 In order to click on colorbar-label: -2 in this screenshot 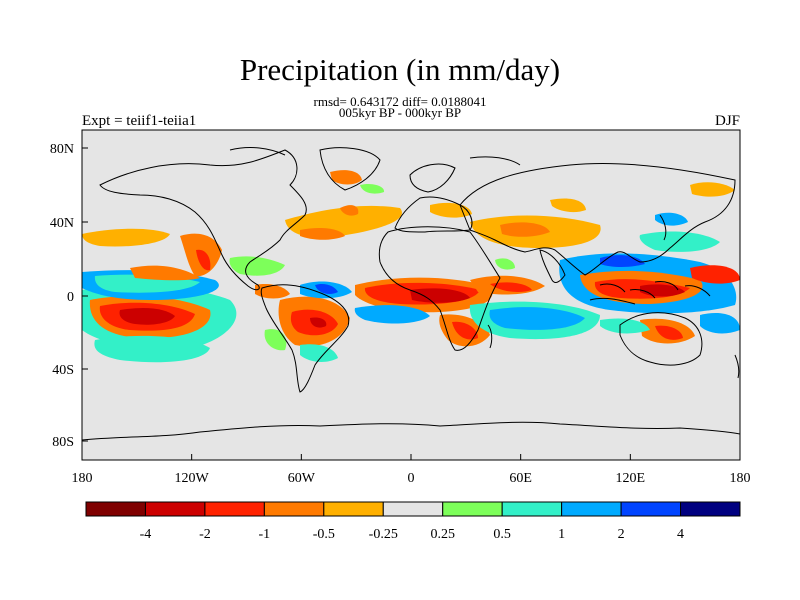, I will do `click(205, 534)`.